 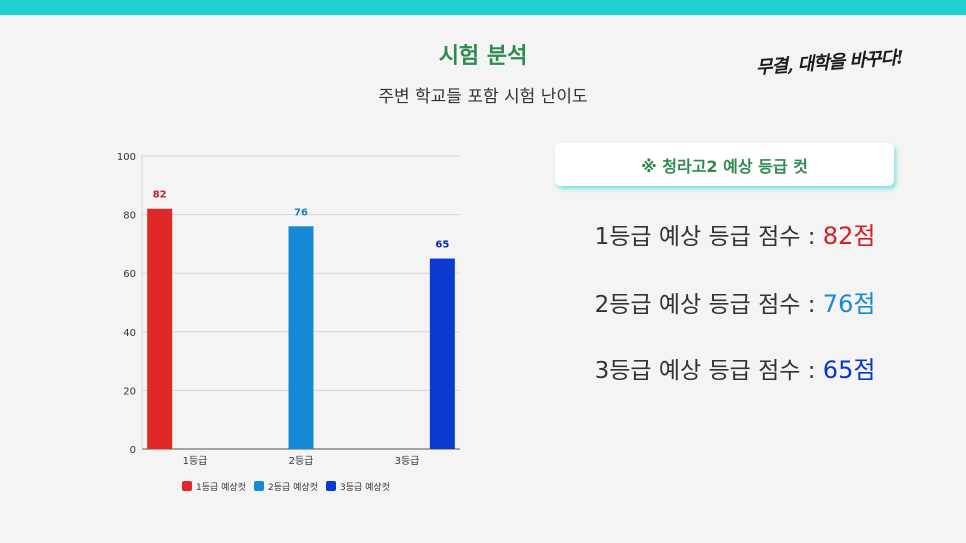 I want to click on legend-label: 3등급 예상컷, so click(x=365, y=487).